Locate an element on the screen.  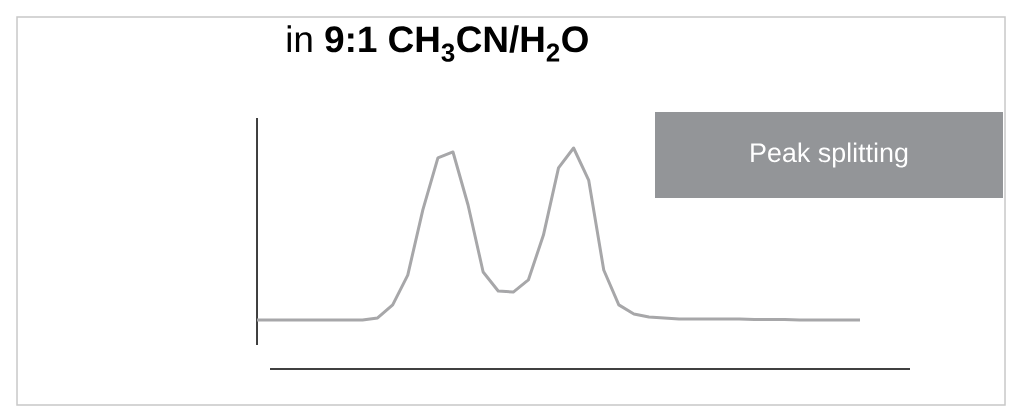
chart-title: in 9:1 CH$_{3}$CN/H$_{2}$O is located at coordinates (437, 43).